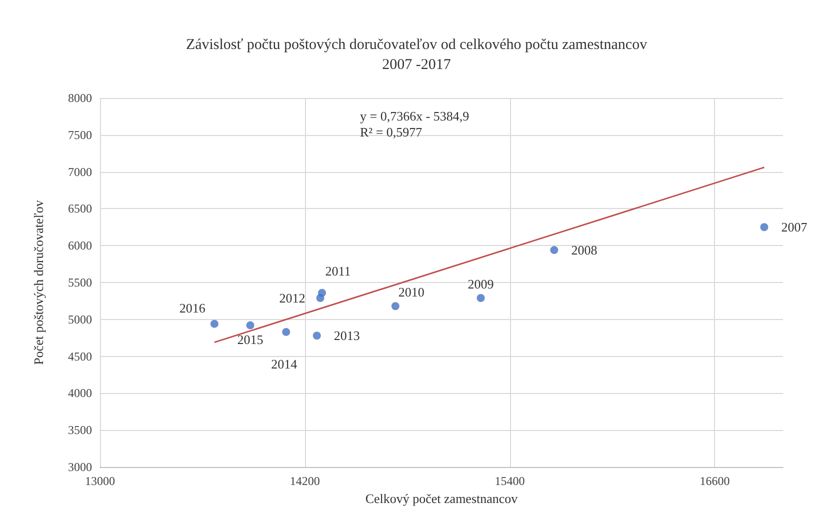 This screenshot has width=833, height=516. Describe the element at coordinates (417, 55) in the screenshot. I see `chart-title: Závislosť počtu poštových doručovateľov od celkového počtu zamestnancov 2007 -2017` at that location.